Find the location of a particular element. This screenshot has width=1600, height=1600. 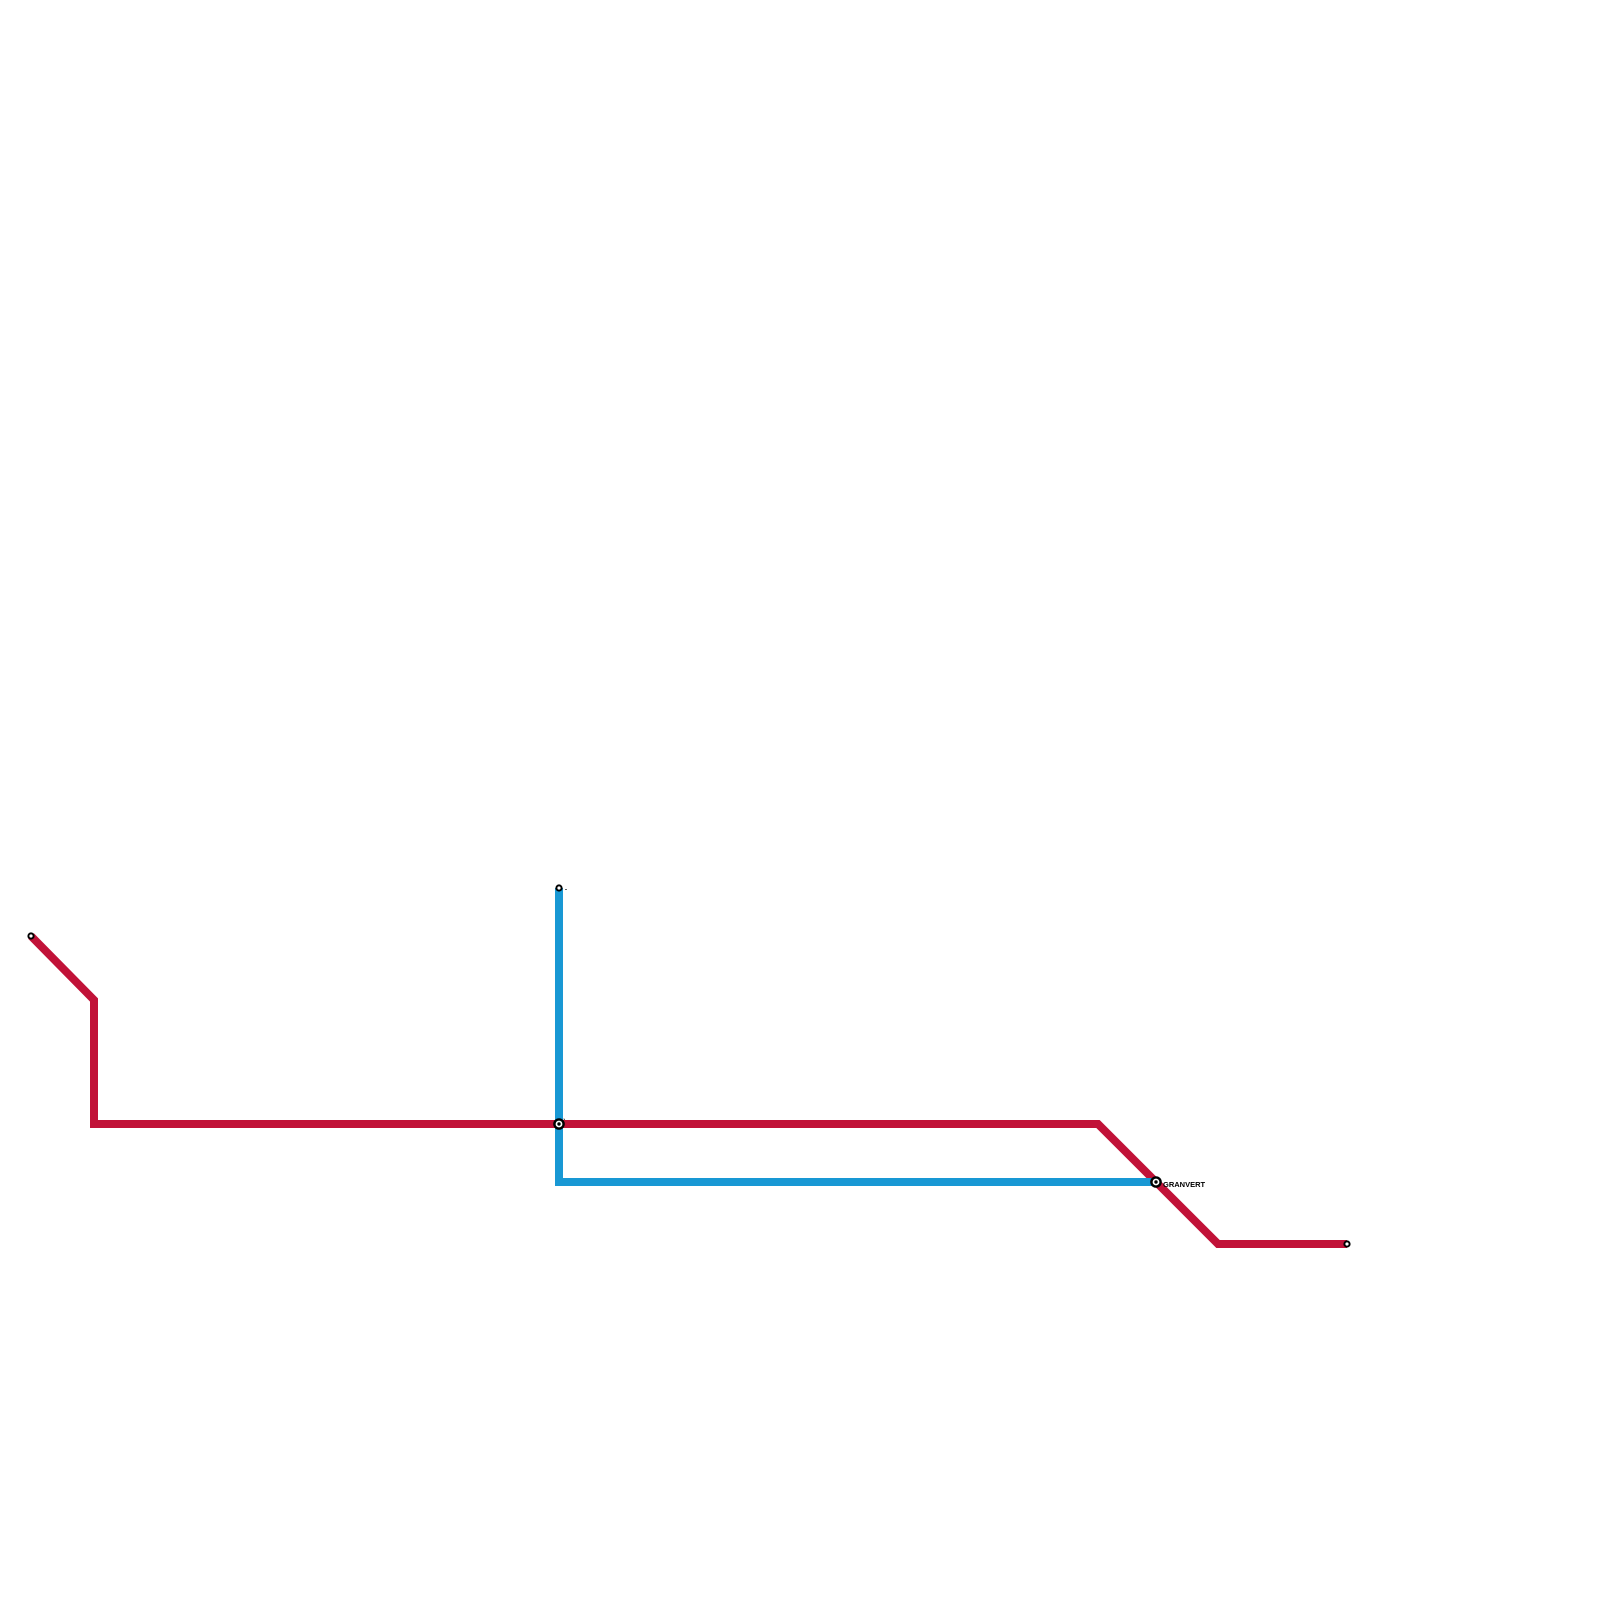

station-interchange-center: ' is located at coordinates (561, 1124).